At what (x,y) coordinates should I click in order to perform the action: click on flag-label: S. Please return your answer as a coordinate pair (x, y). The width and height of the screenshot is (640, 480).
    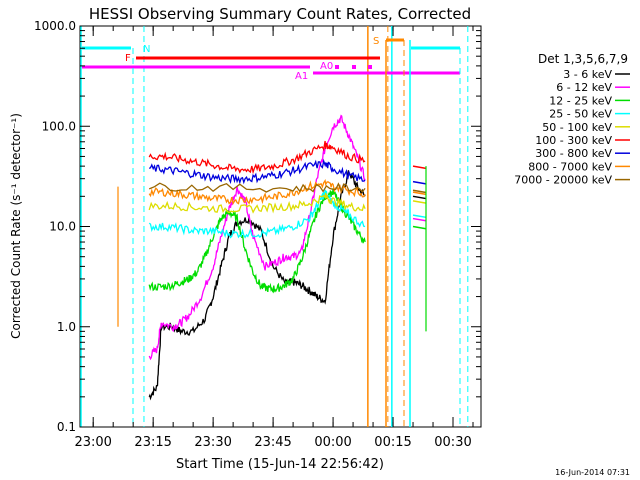
    Looking at the image, I should click on (376, 41).